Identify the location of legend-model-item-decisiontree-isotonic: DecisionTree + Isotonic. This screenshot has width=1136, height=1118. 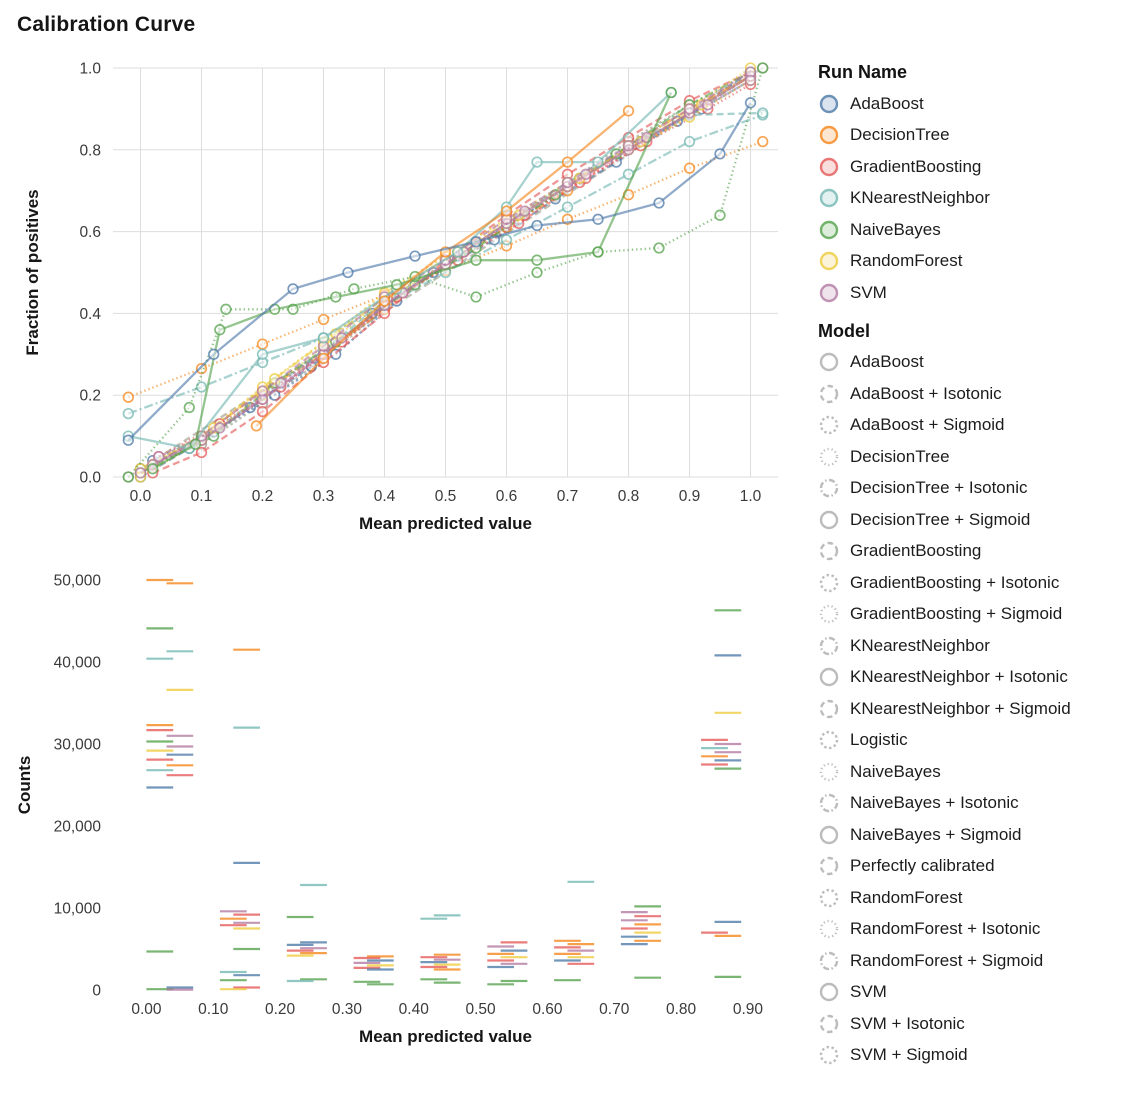
(977, 489).